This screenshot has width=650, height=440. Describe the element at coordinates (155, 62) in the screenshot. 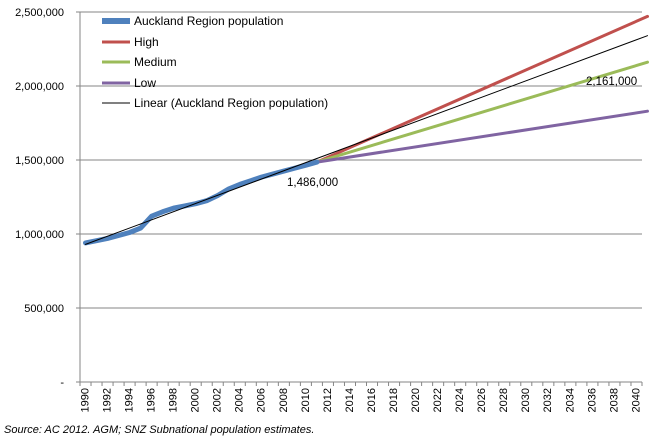

I see `legend-label-medium: Medium` at that location.